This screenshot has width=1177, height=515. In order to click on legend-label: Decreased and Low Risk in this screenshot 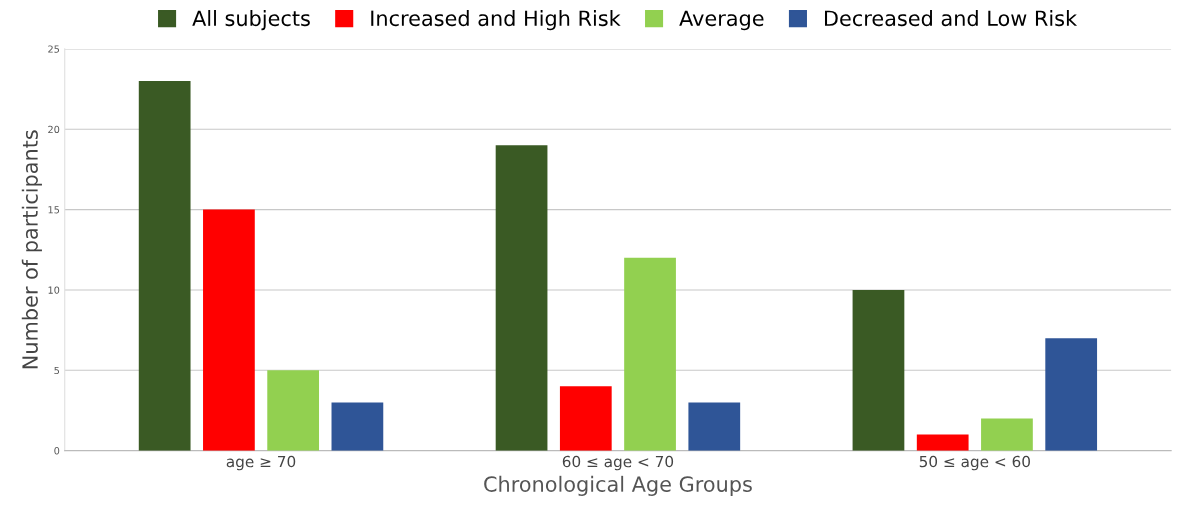, I will do `click(951, 18)`.